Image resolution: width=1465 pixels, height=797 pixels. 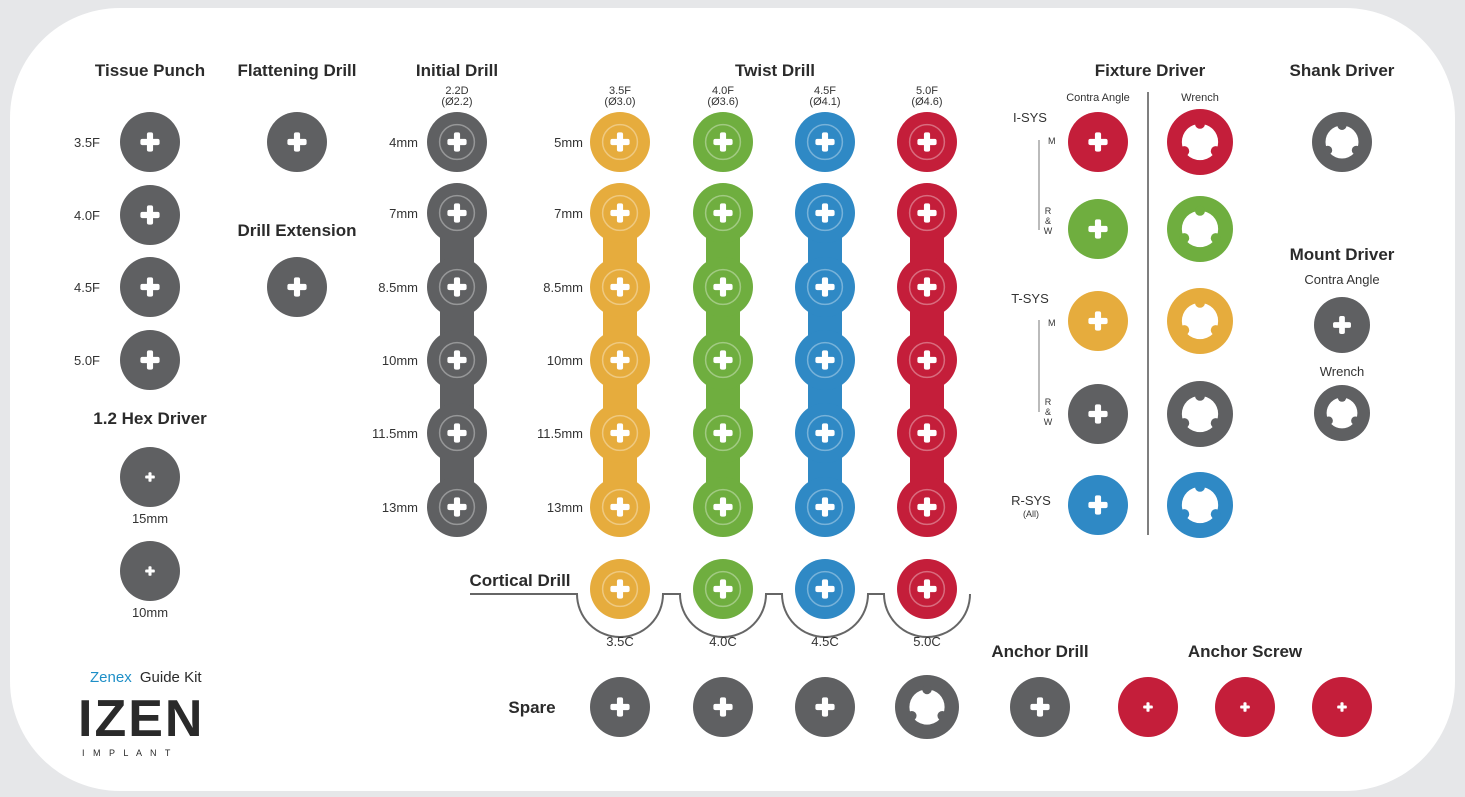 I want to click on t-sys-m: M, so click(x=1052, y=323).